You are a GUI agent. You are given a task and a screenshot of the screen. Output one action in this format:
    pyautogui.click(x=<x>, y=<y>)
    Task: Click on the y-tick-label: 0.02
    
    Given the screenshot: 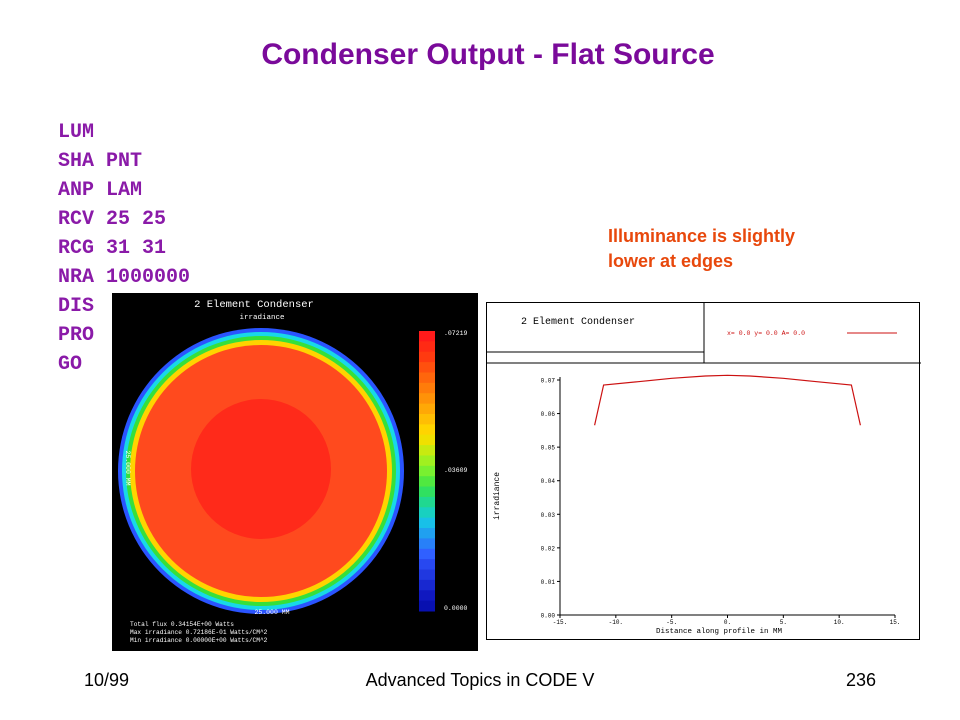 What is the action you would take?
    pyautogui.click(x=548, y=548)
    